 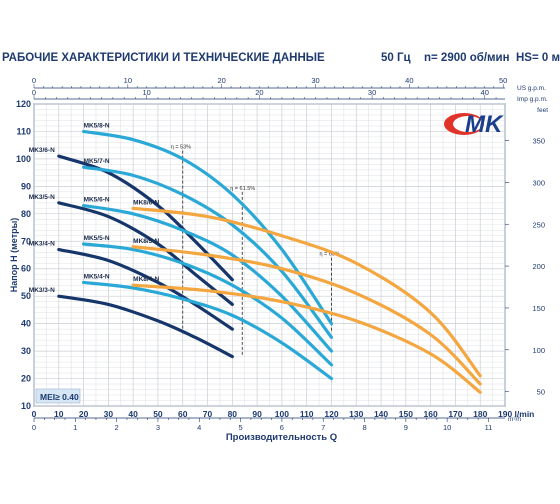 I want to click on feet-tick-label: 150, so click(x=538, y=308).